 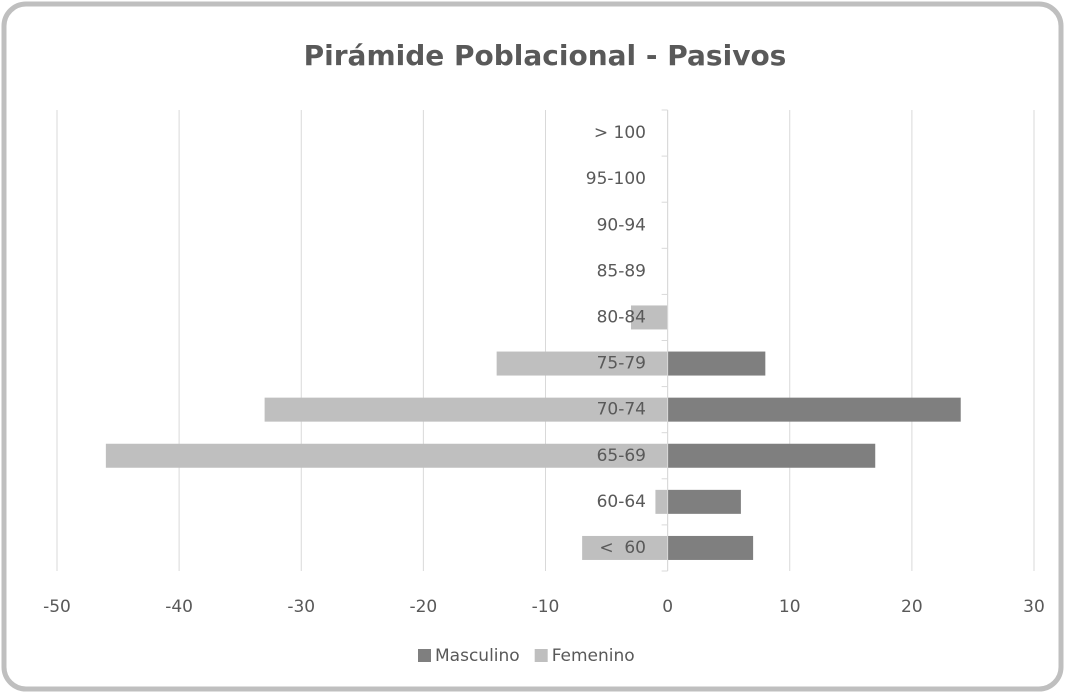 I want to click on y-tick-label: 75-79, so click(x=621, y=364).